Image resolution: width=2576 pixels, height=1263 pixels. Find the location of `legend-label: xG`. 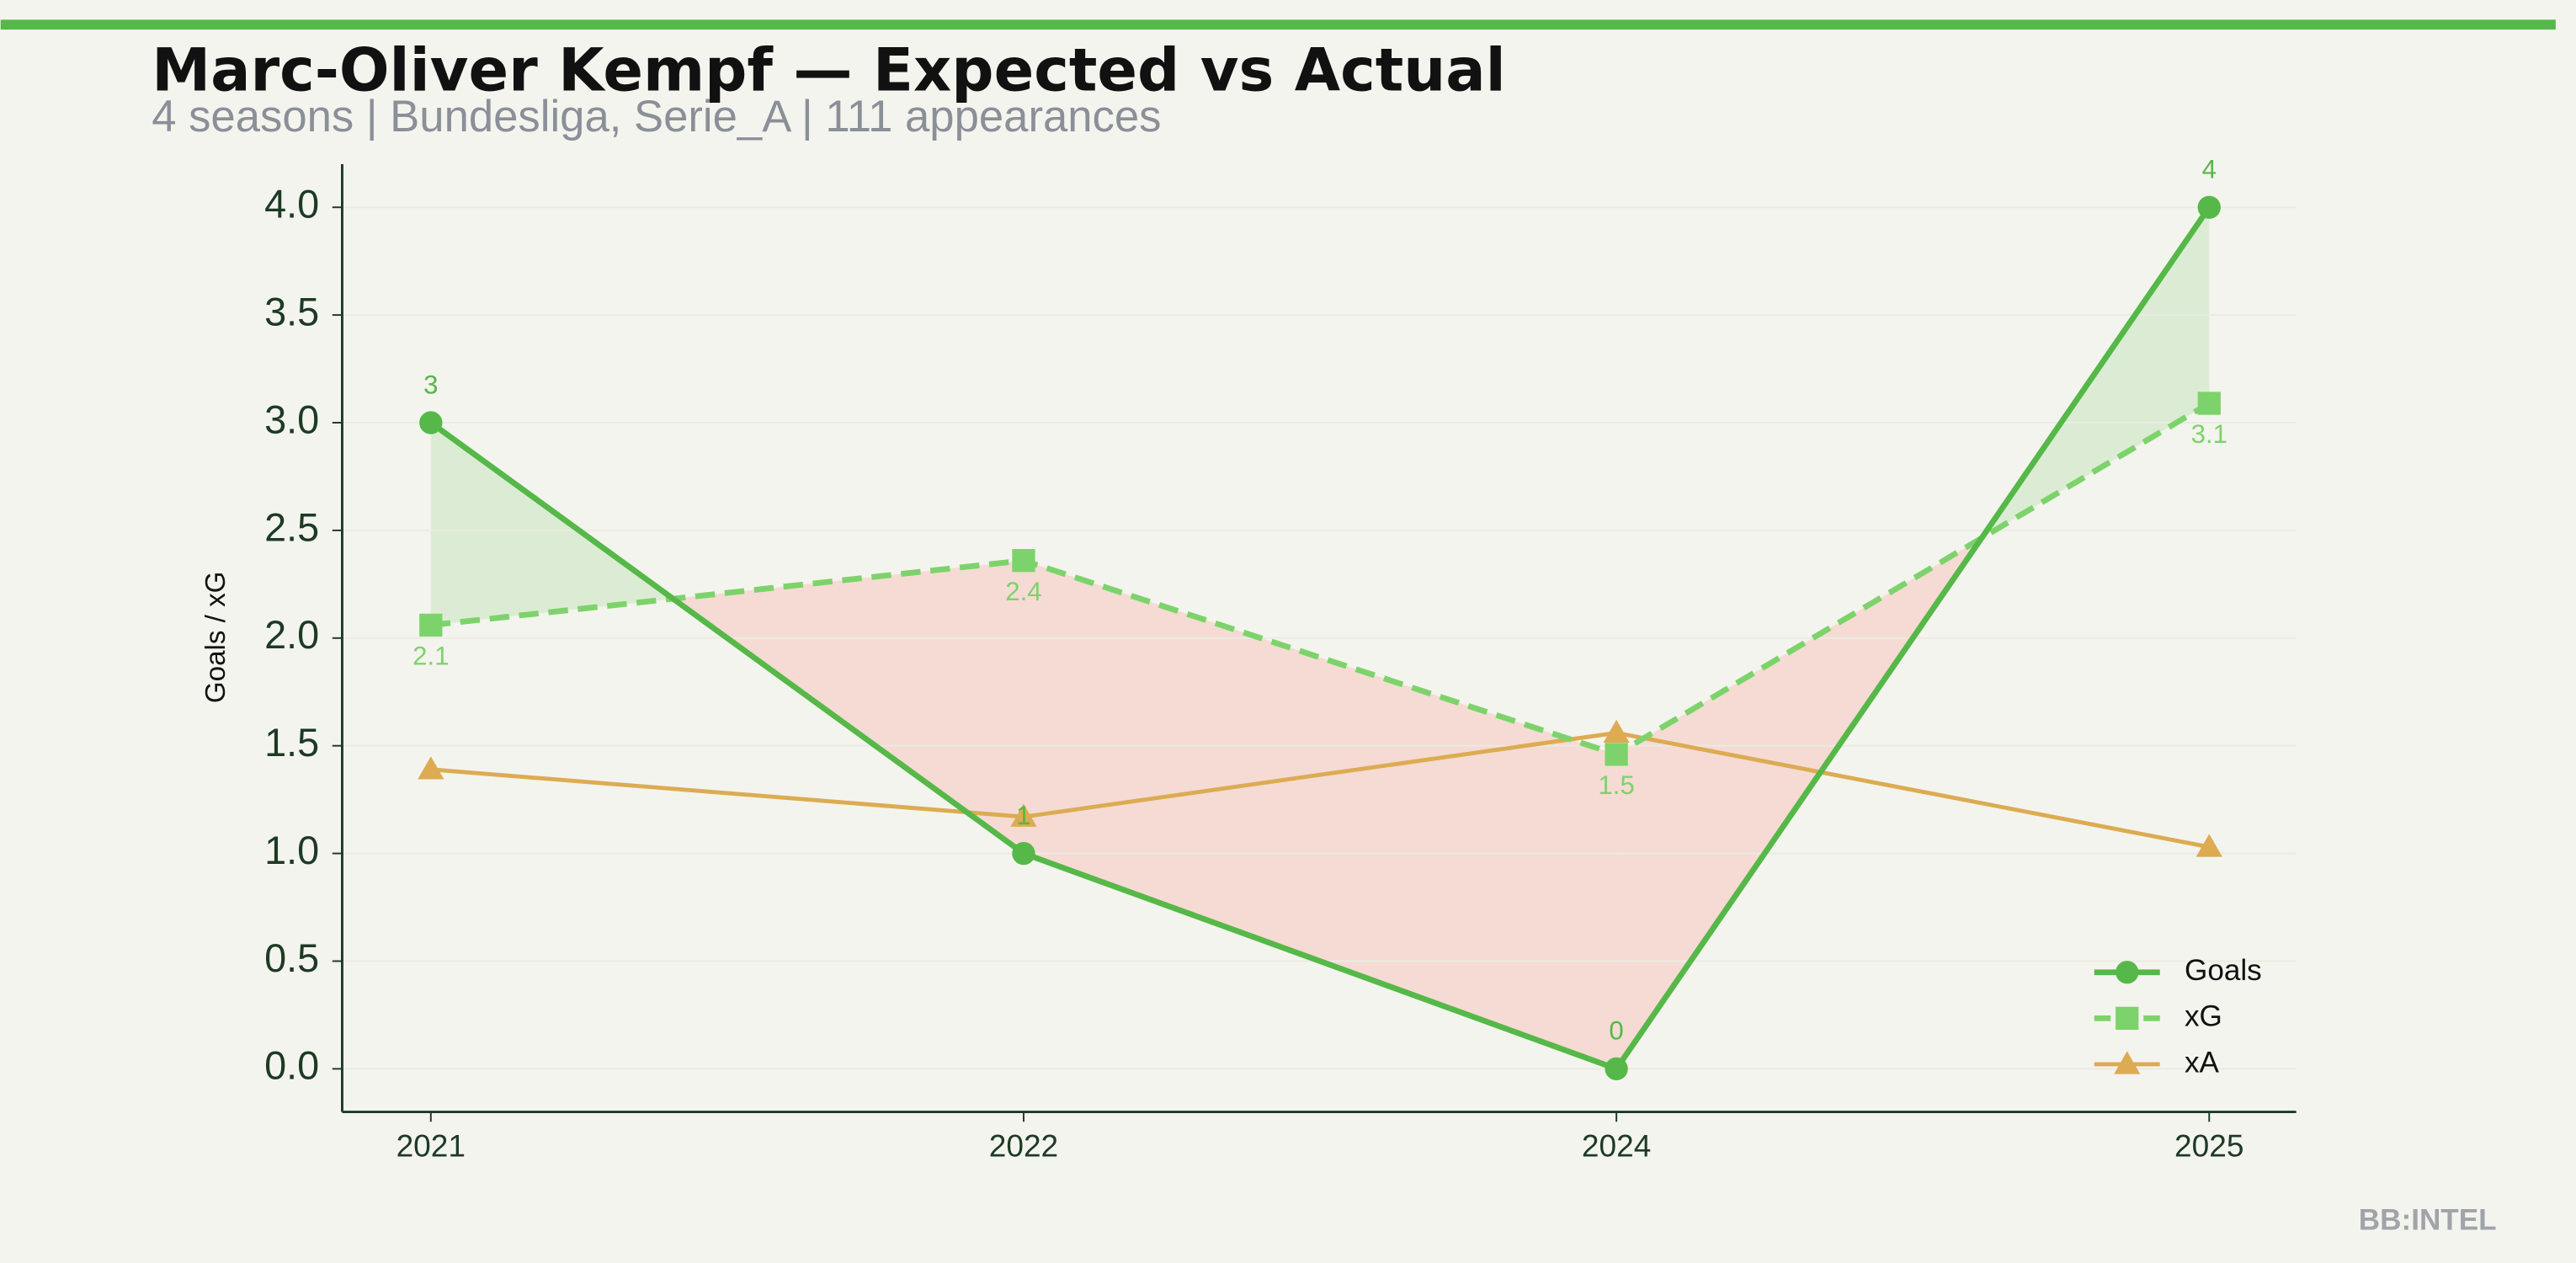

legend-label: xG is located at coordinates (2203, 1016).